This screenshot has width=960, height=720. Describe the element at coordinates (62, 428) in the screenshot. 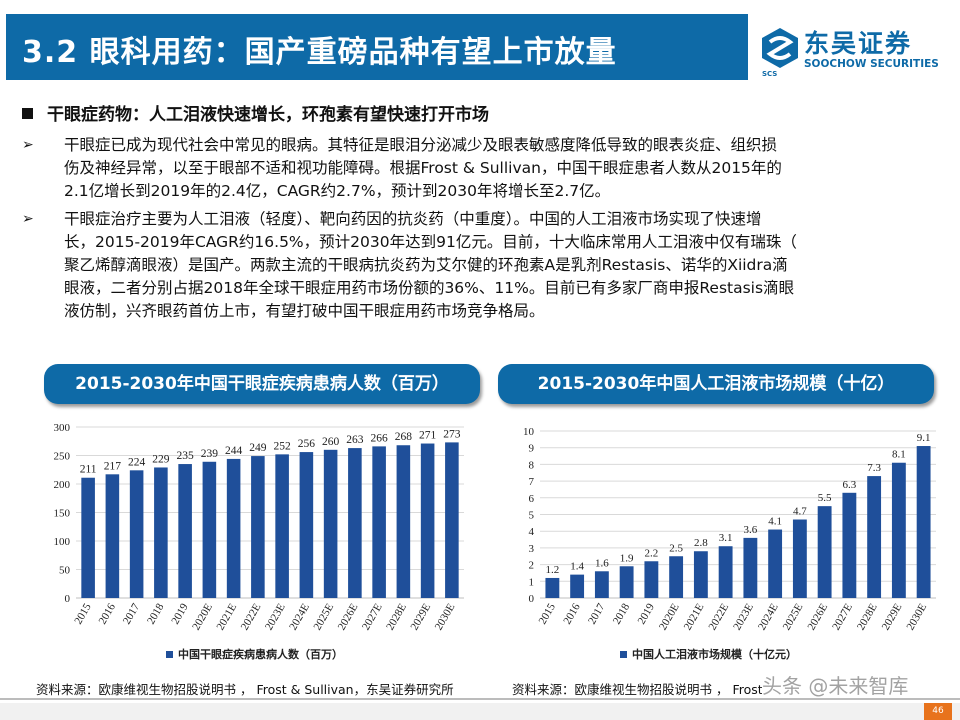

I see `y-tick-label: 300` at that location.